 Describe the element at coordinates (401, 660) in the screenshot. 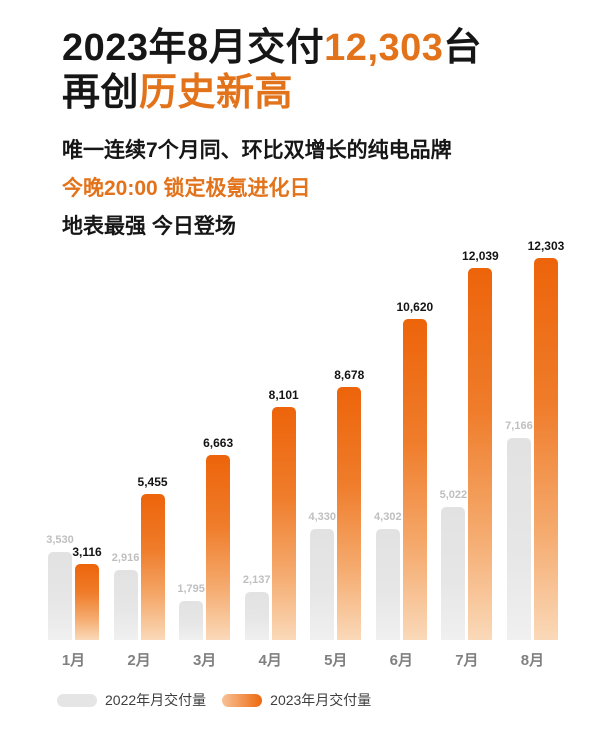

I see `month-label-6: 6月` at that location.